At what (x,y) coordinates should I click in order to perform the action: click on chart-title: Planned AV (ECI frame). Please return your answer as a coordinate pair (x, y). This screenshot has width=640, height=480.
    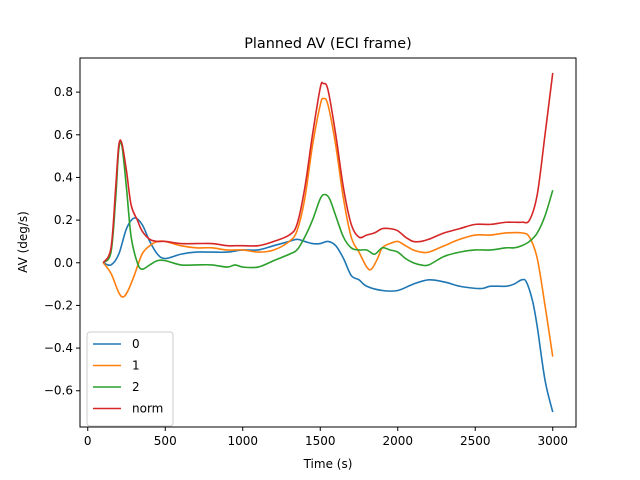
    Looking at the image, I should click on (328, 44).